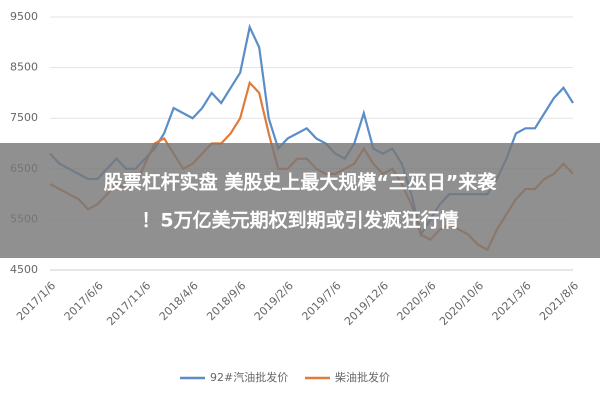  Describe the element at coordinates (301, 182) in the screenshot. I see `banner-text: 股票杠杆实盘 美股史上最大规模“三巫日”来袭` at that location.